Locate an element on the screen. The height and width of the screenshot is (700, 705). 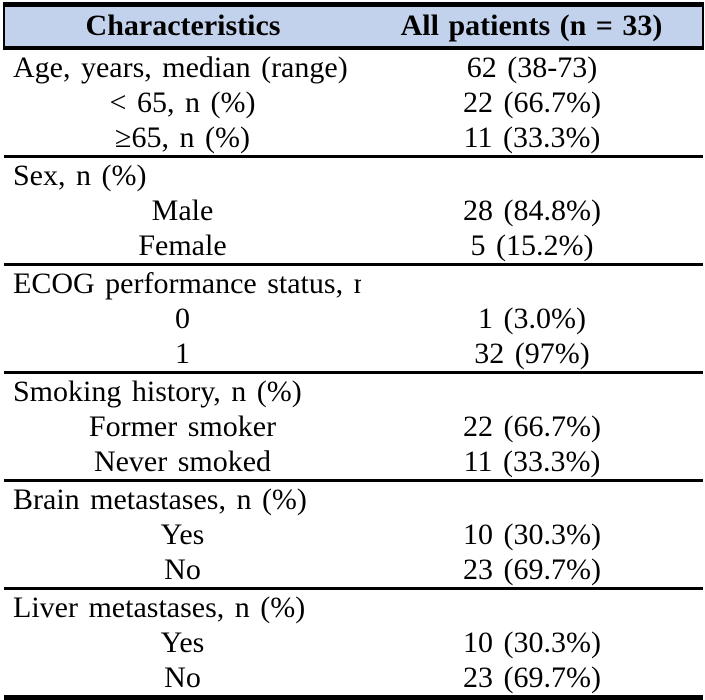
row-value: 5 (15.2%) is located at coordinates (532, 247).